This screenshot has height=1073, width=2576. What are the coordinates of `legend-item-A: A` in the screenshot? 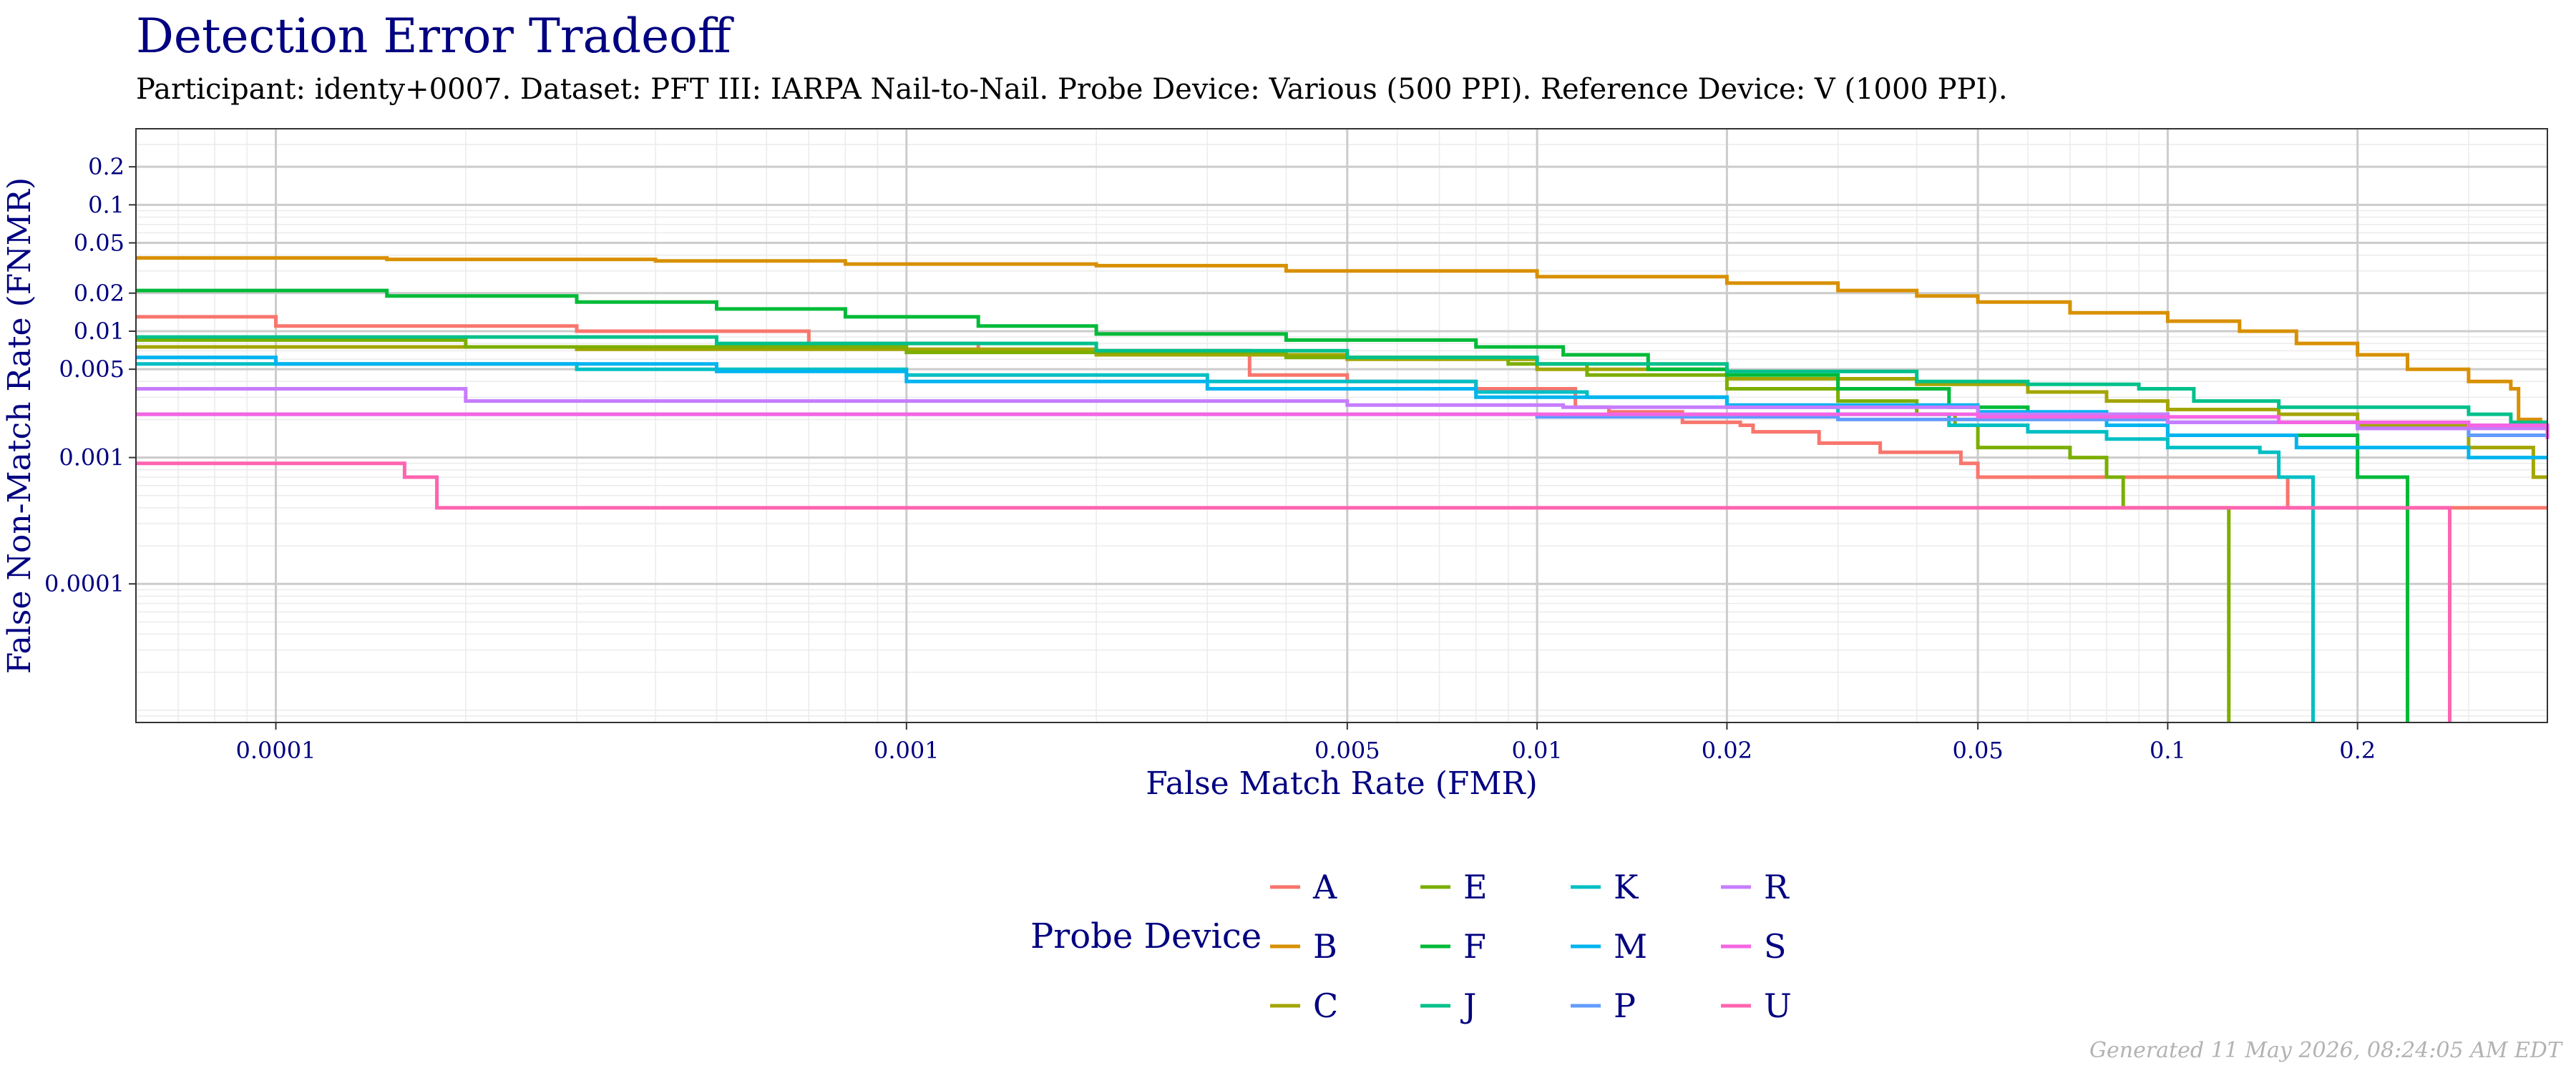 It's located at (1303, 887).